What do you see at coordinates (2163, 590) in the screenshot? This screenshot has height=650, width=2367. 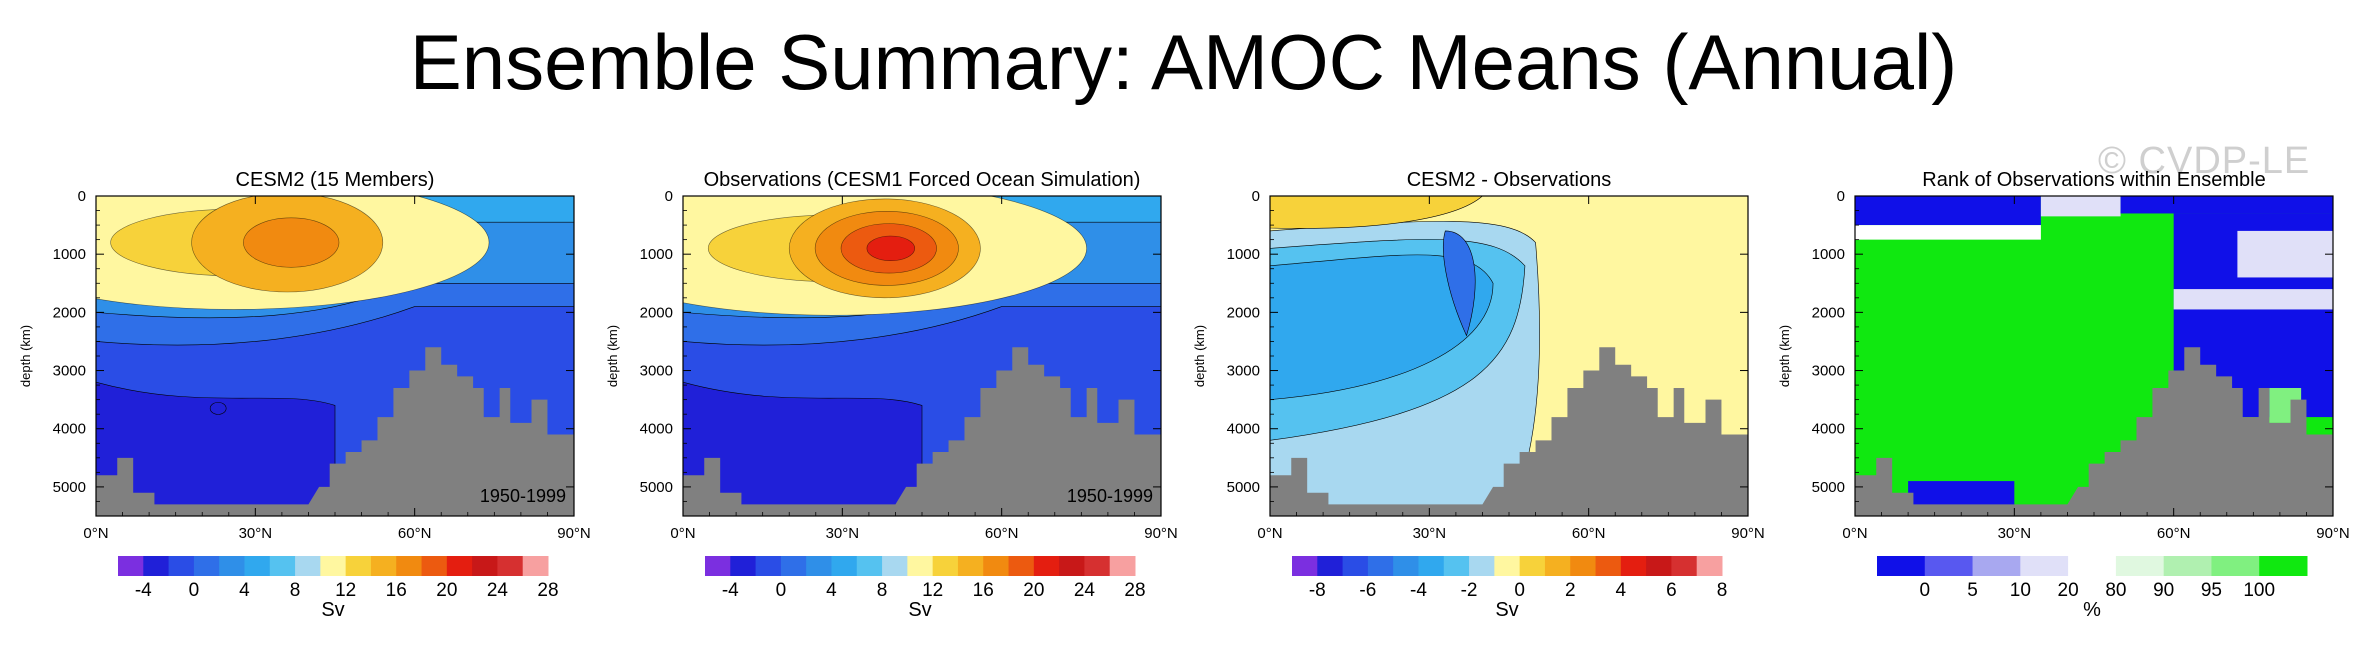 I see `colorbar-label: 90` at bounding box center [2163, 590].